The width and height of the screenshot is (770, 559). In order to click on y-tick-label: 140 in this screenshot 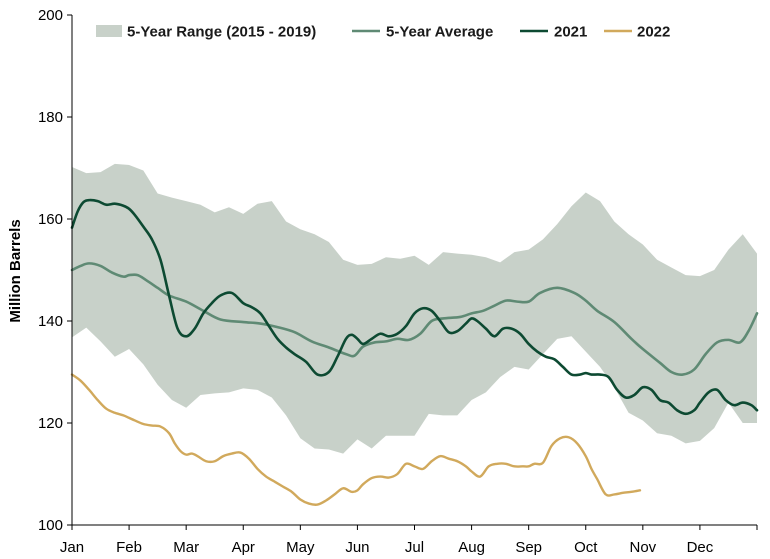, I will do `click(50, 321)`.